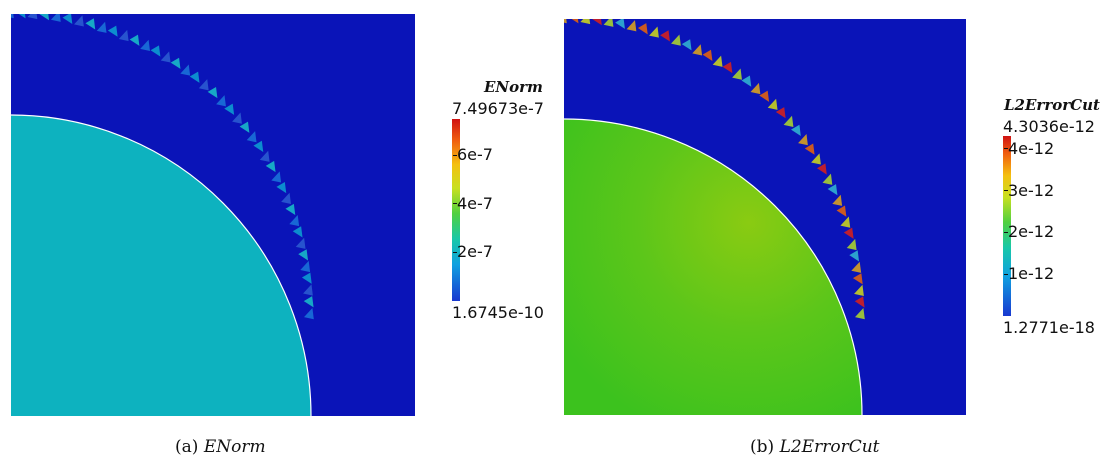 The image size is (1107, 463). Describe the element at coordinates (1052, 105) in the screenshot. I see `colorbar-title-b: L2ErrorCut` at that location.